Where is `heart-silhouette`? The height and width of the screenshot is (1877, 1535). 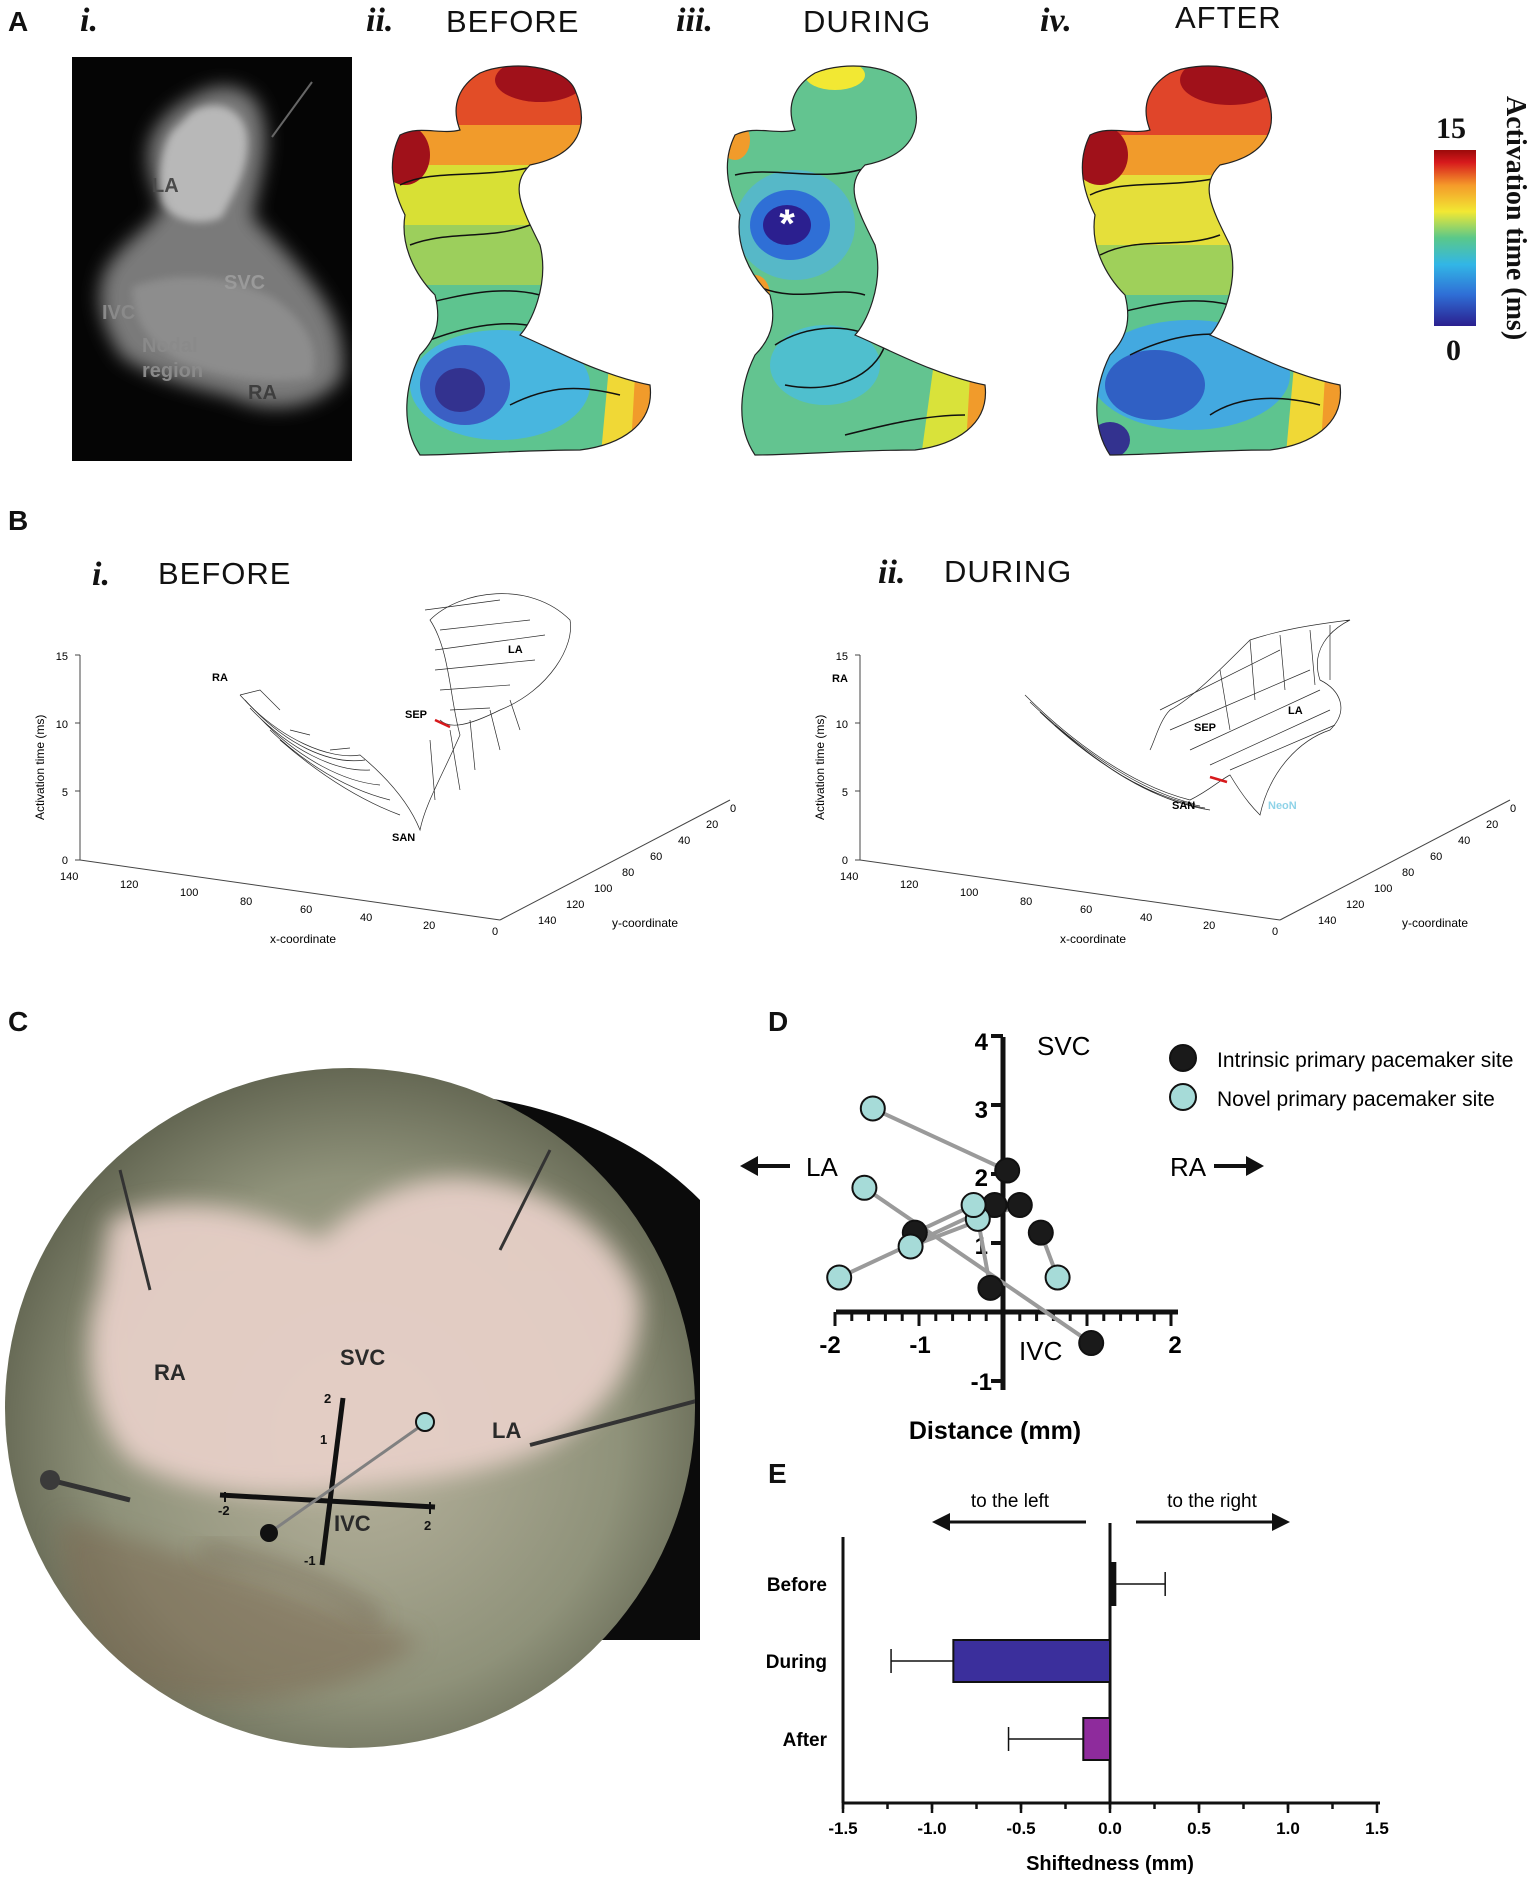
heart-silhouette is located at coordinates (221, 244).